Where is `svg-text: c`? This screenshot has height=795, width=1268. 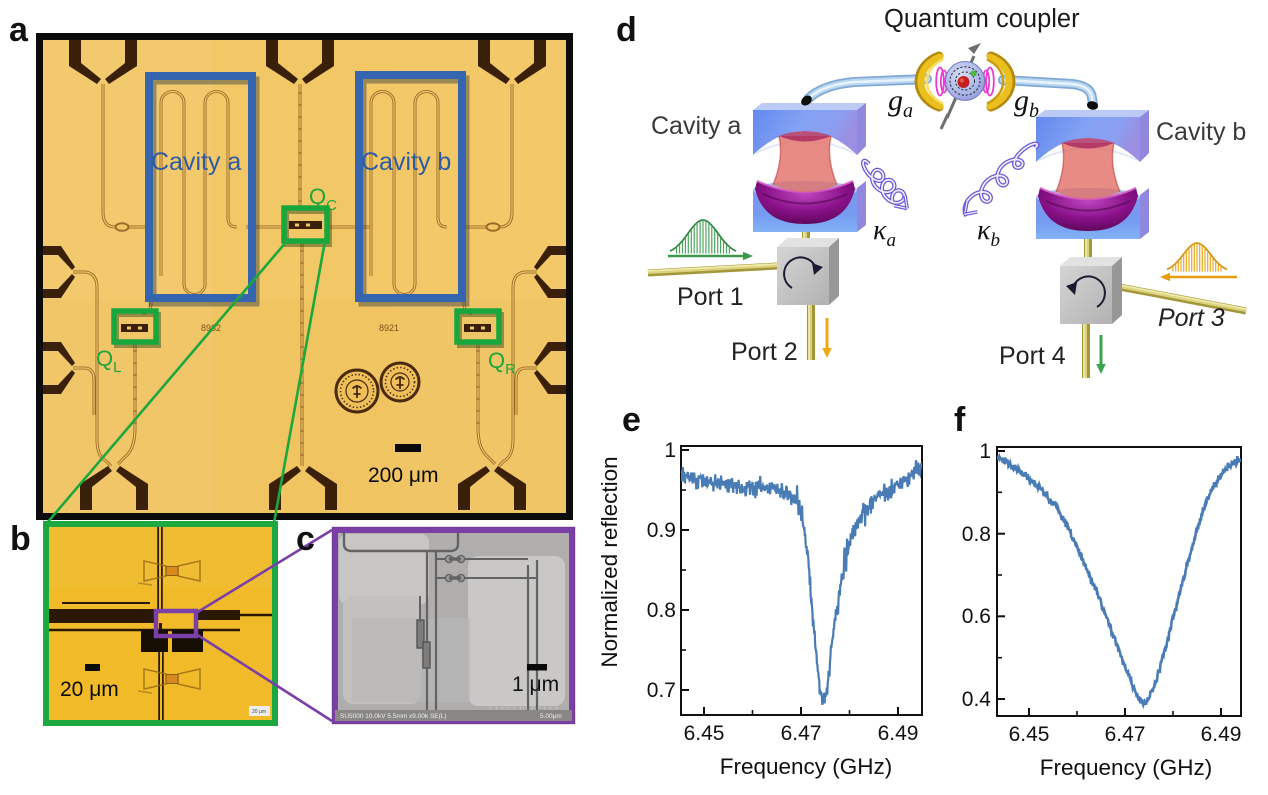 svg-text: c is located at coordinates (305, 539).